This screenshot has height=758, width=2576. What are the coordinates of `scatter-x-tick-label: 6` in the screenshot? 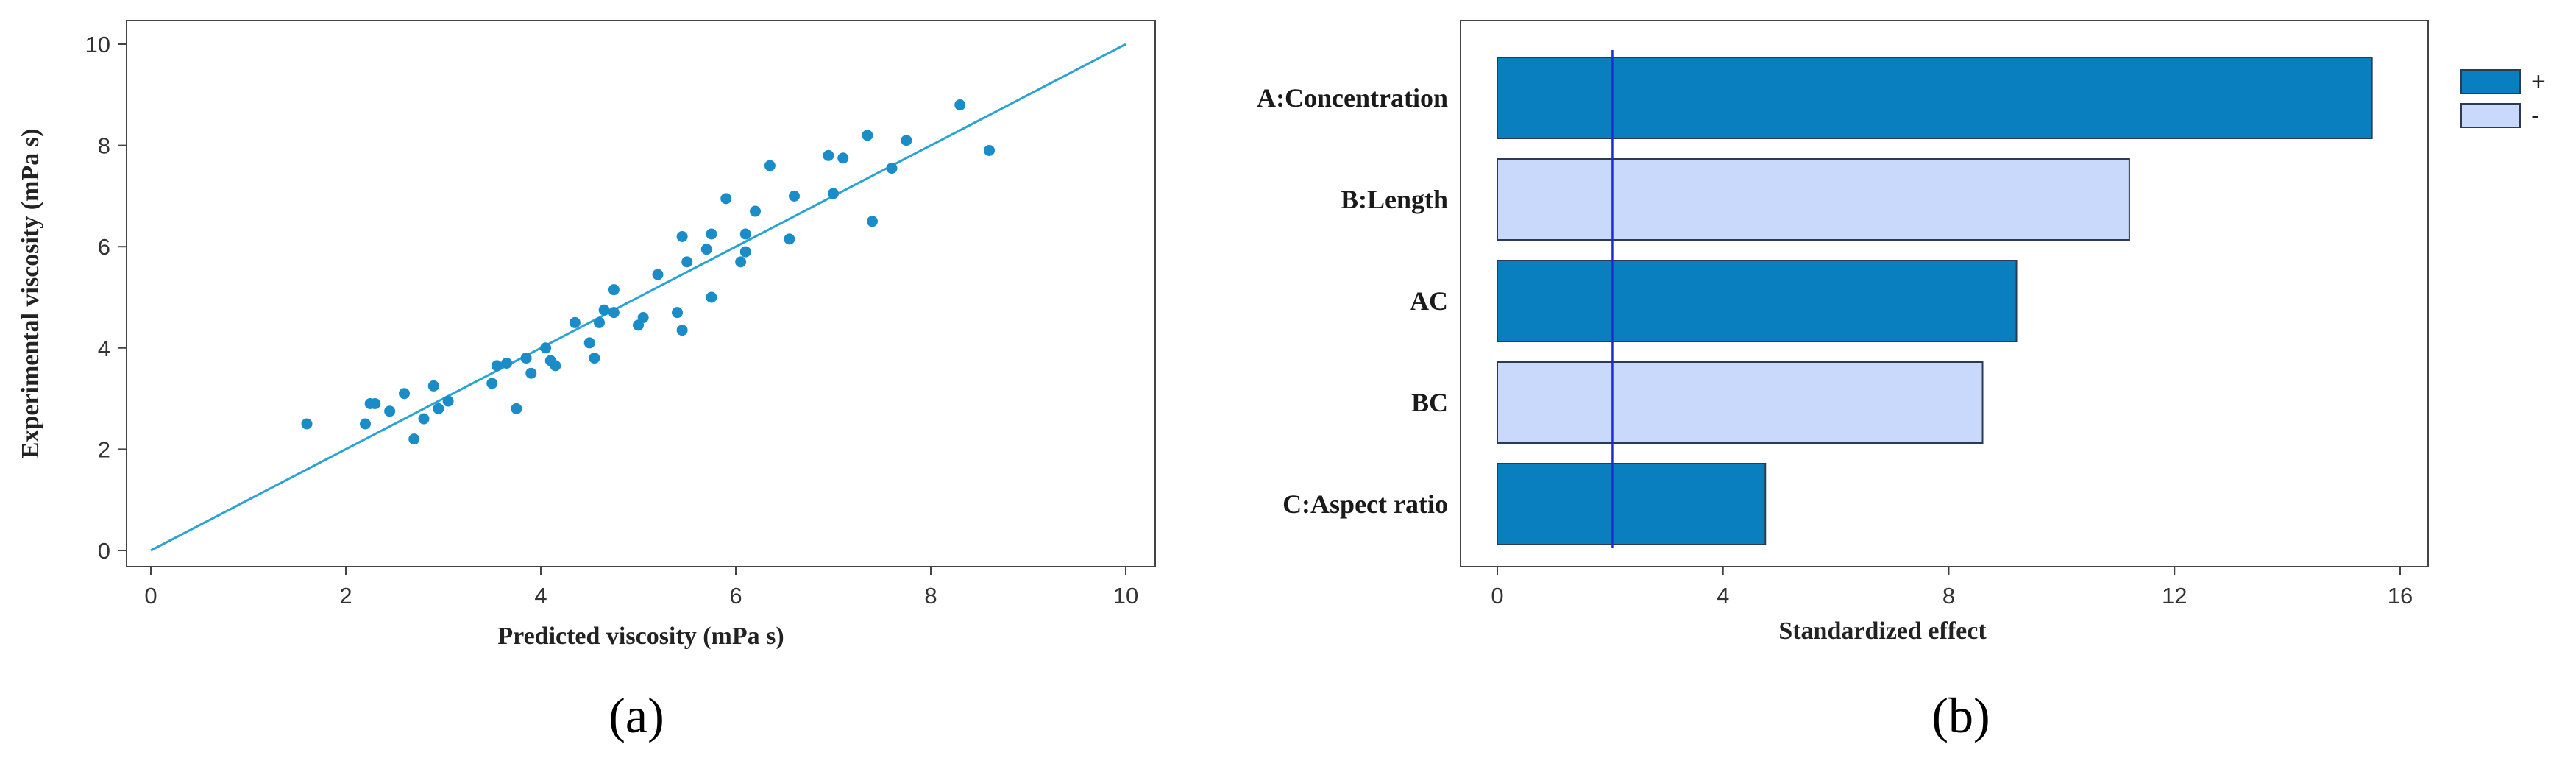 It's located at (735, 596).